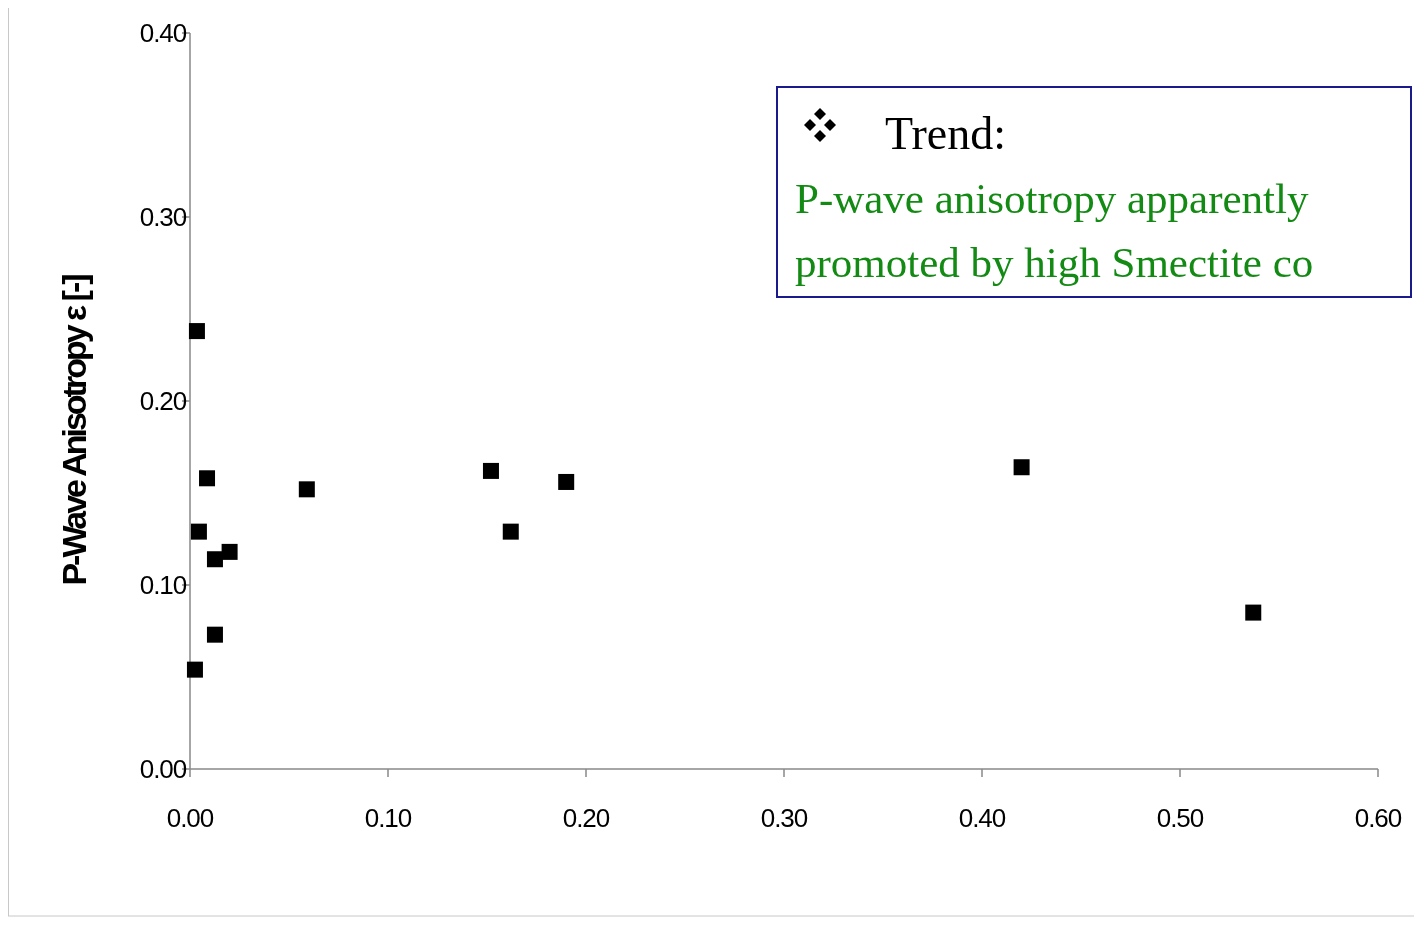 This screenshot has width=1422, height=927. I want to click on x-tick-label: 0.60, so click(1378, 818).